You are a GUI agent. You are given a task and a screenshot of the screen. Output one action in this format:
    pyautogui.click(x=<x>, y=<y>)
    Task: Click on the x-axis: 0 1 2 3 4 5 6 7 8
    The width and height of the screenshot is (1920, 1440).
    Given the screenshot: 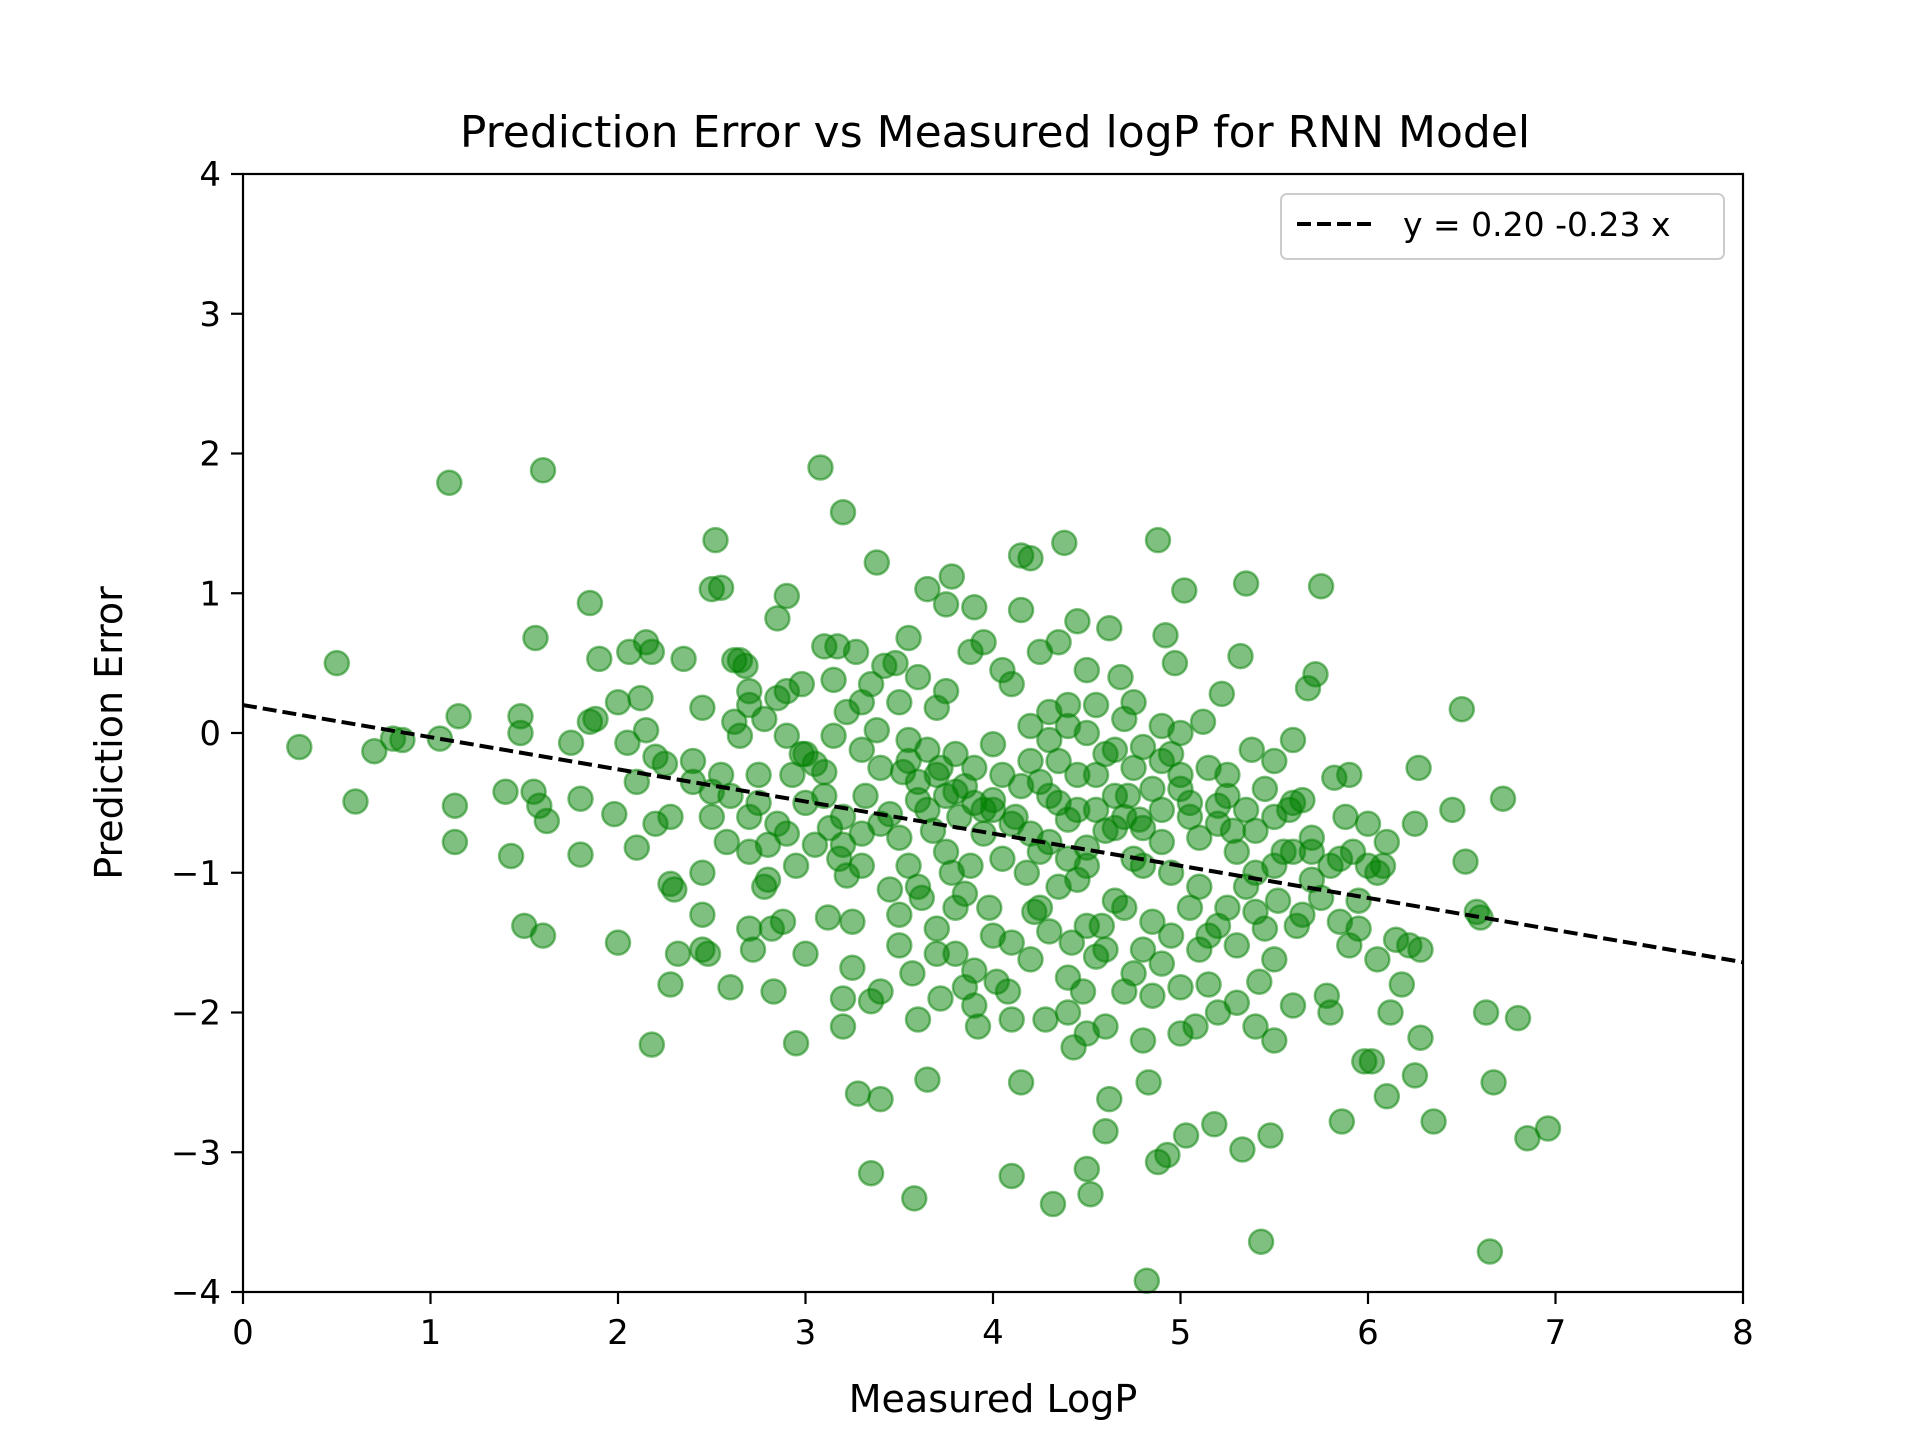 What is the action you would take?
    pyautogui.click(x=993, y=1322)
    